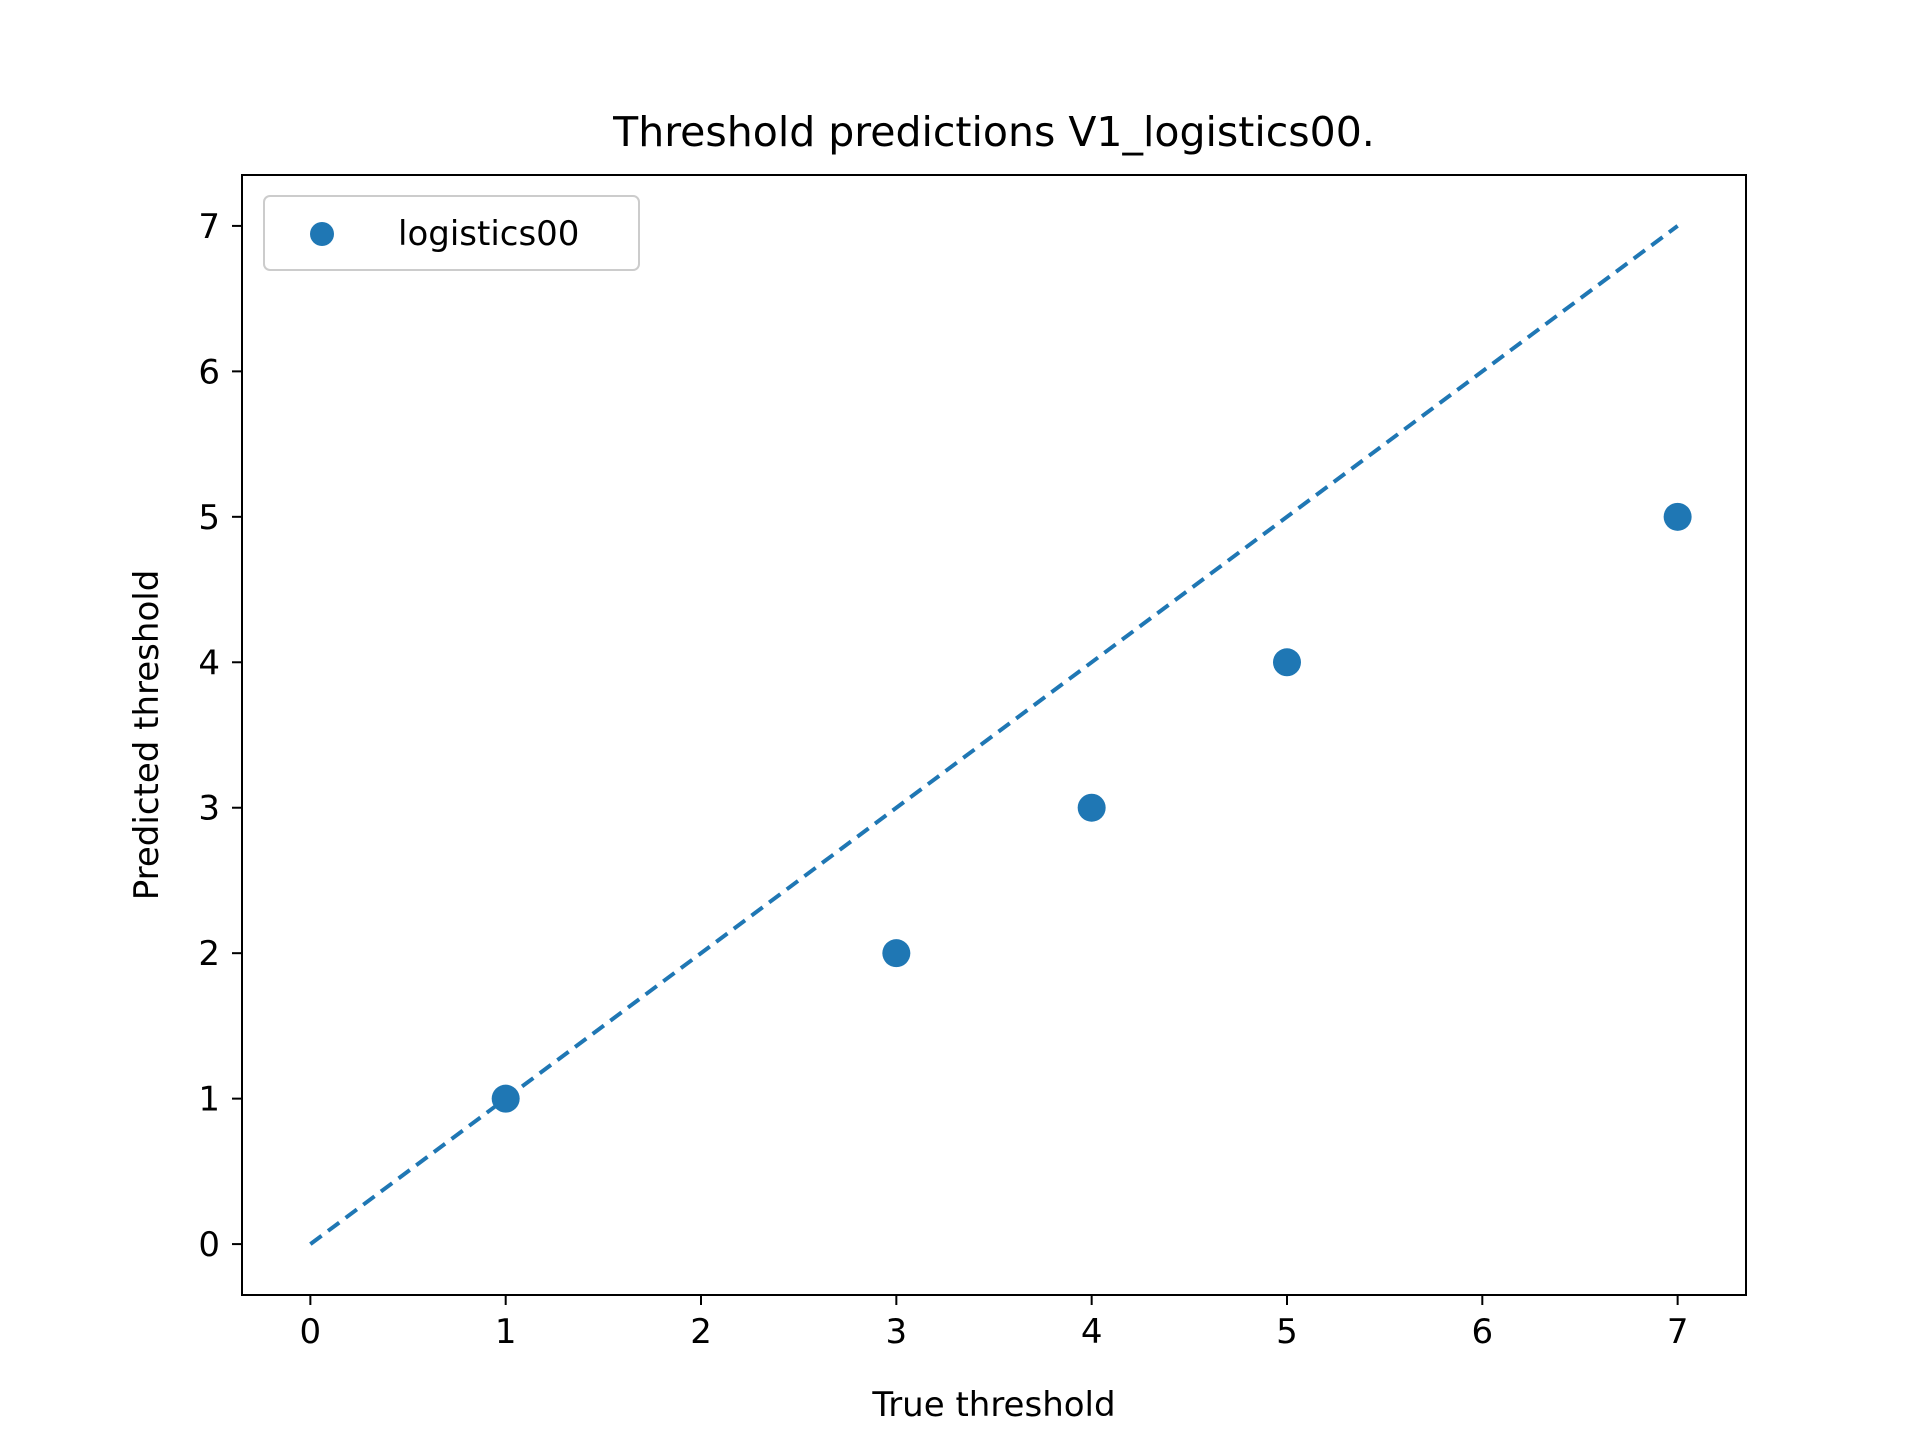  What do you see at coordinates (209, 954) in the screenshot?
I see `y-tick-label: 2` at bounding box center [209, 954].